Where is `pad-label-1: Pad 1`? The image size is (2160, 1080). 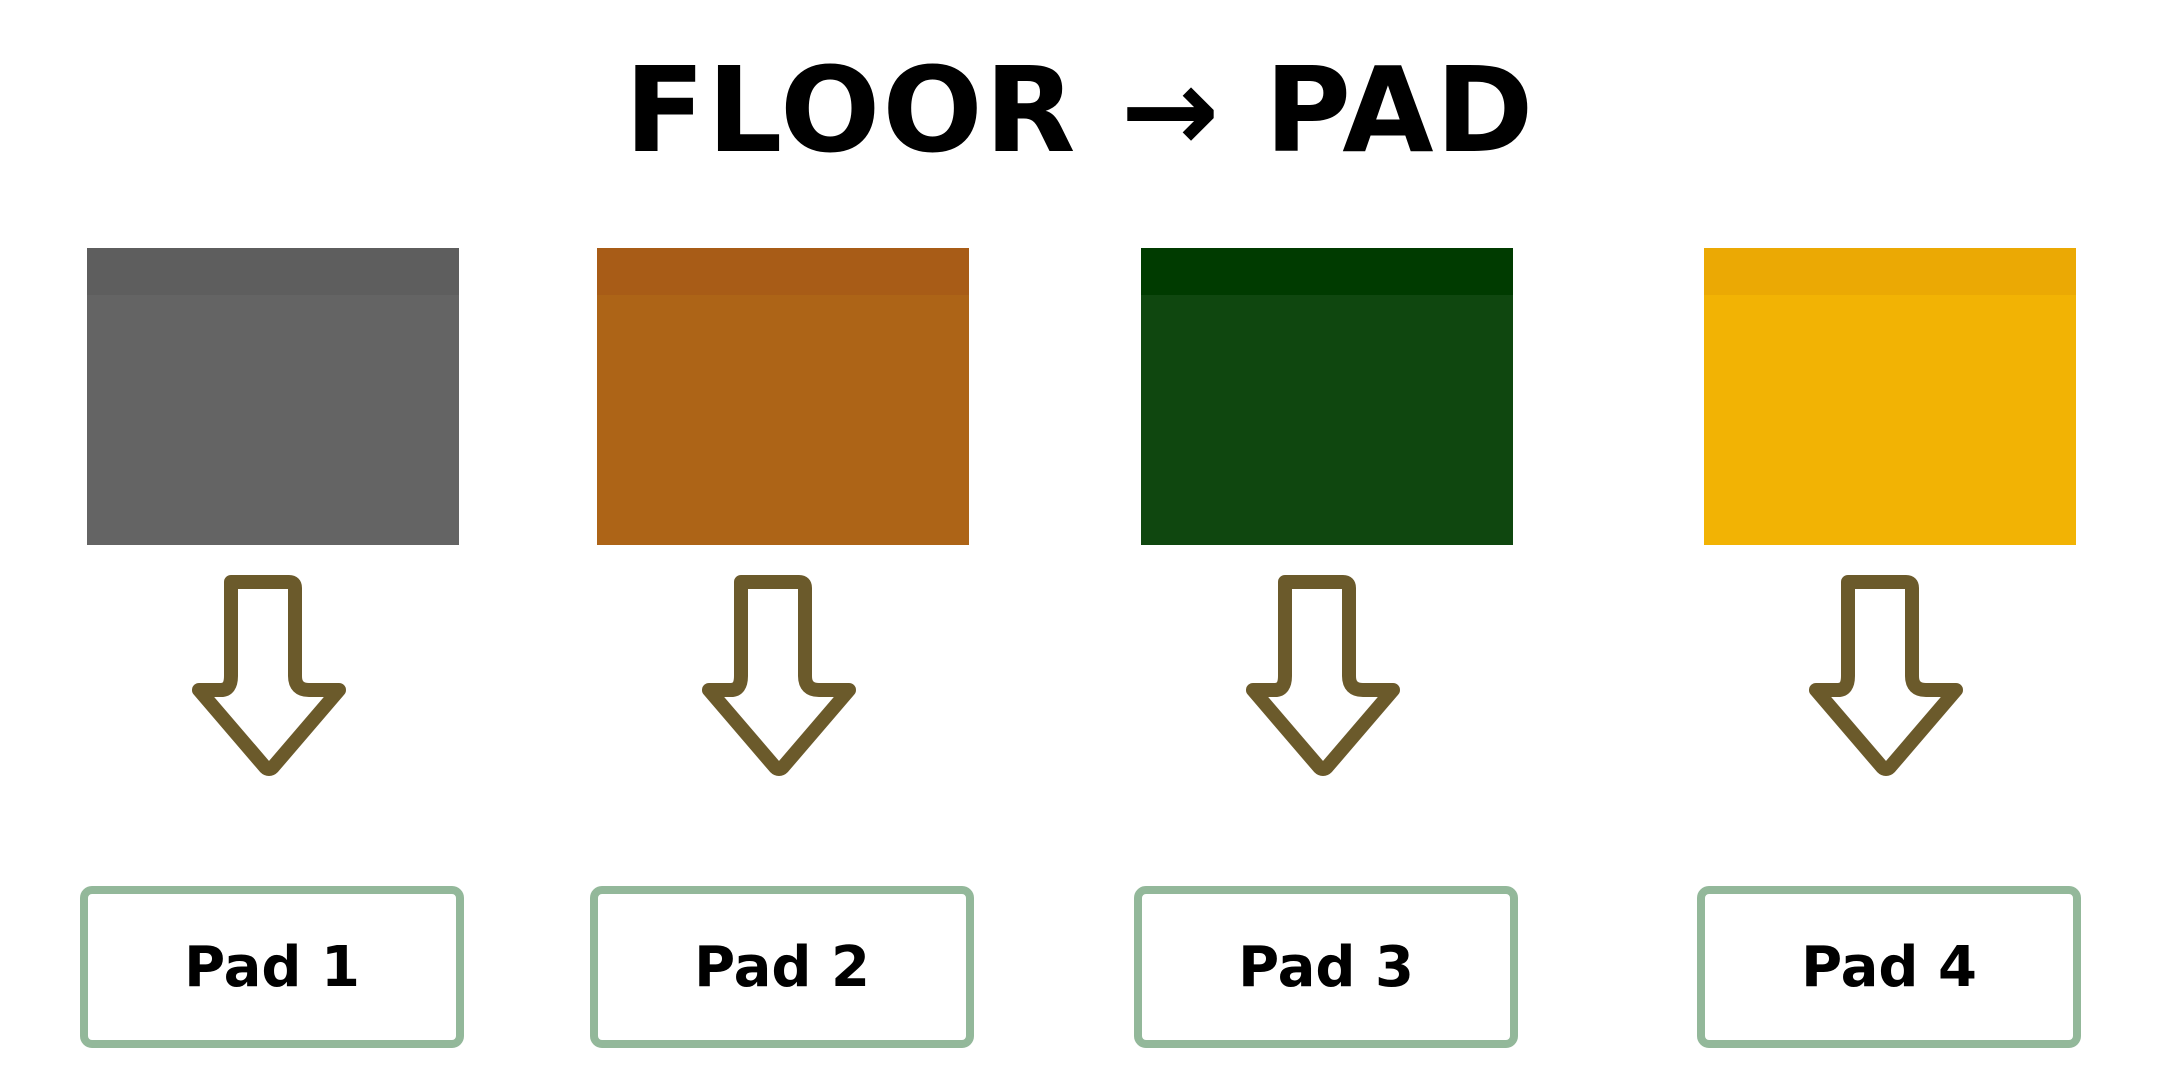 pad-label-1: Pad 1 is located at coordinates (272, 967).